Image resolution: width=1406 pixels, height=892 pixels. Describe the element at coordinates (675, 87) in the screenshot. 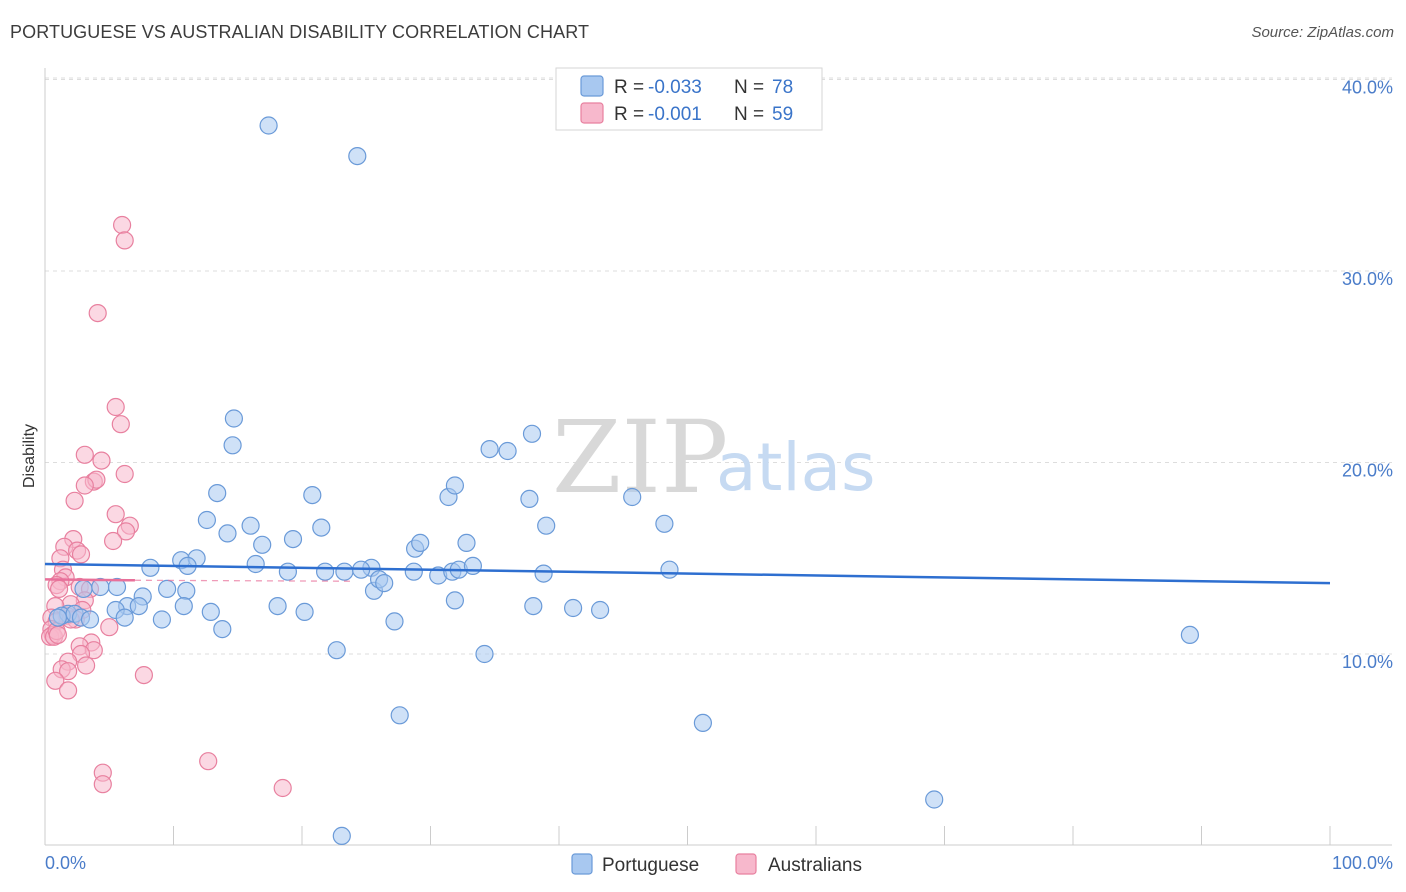

I see `legend-r-value-portuguese: -0.033` at that location.